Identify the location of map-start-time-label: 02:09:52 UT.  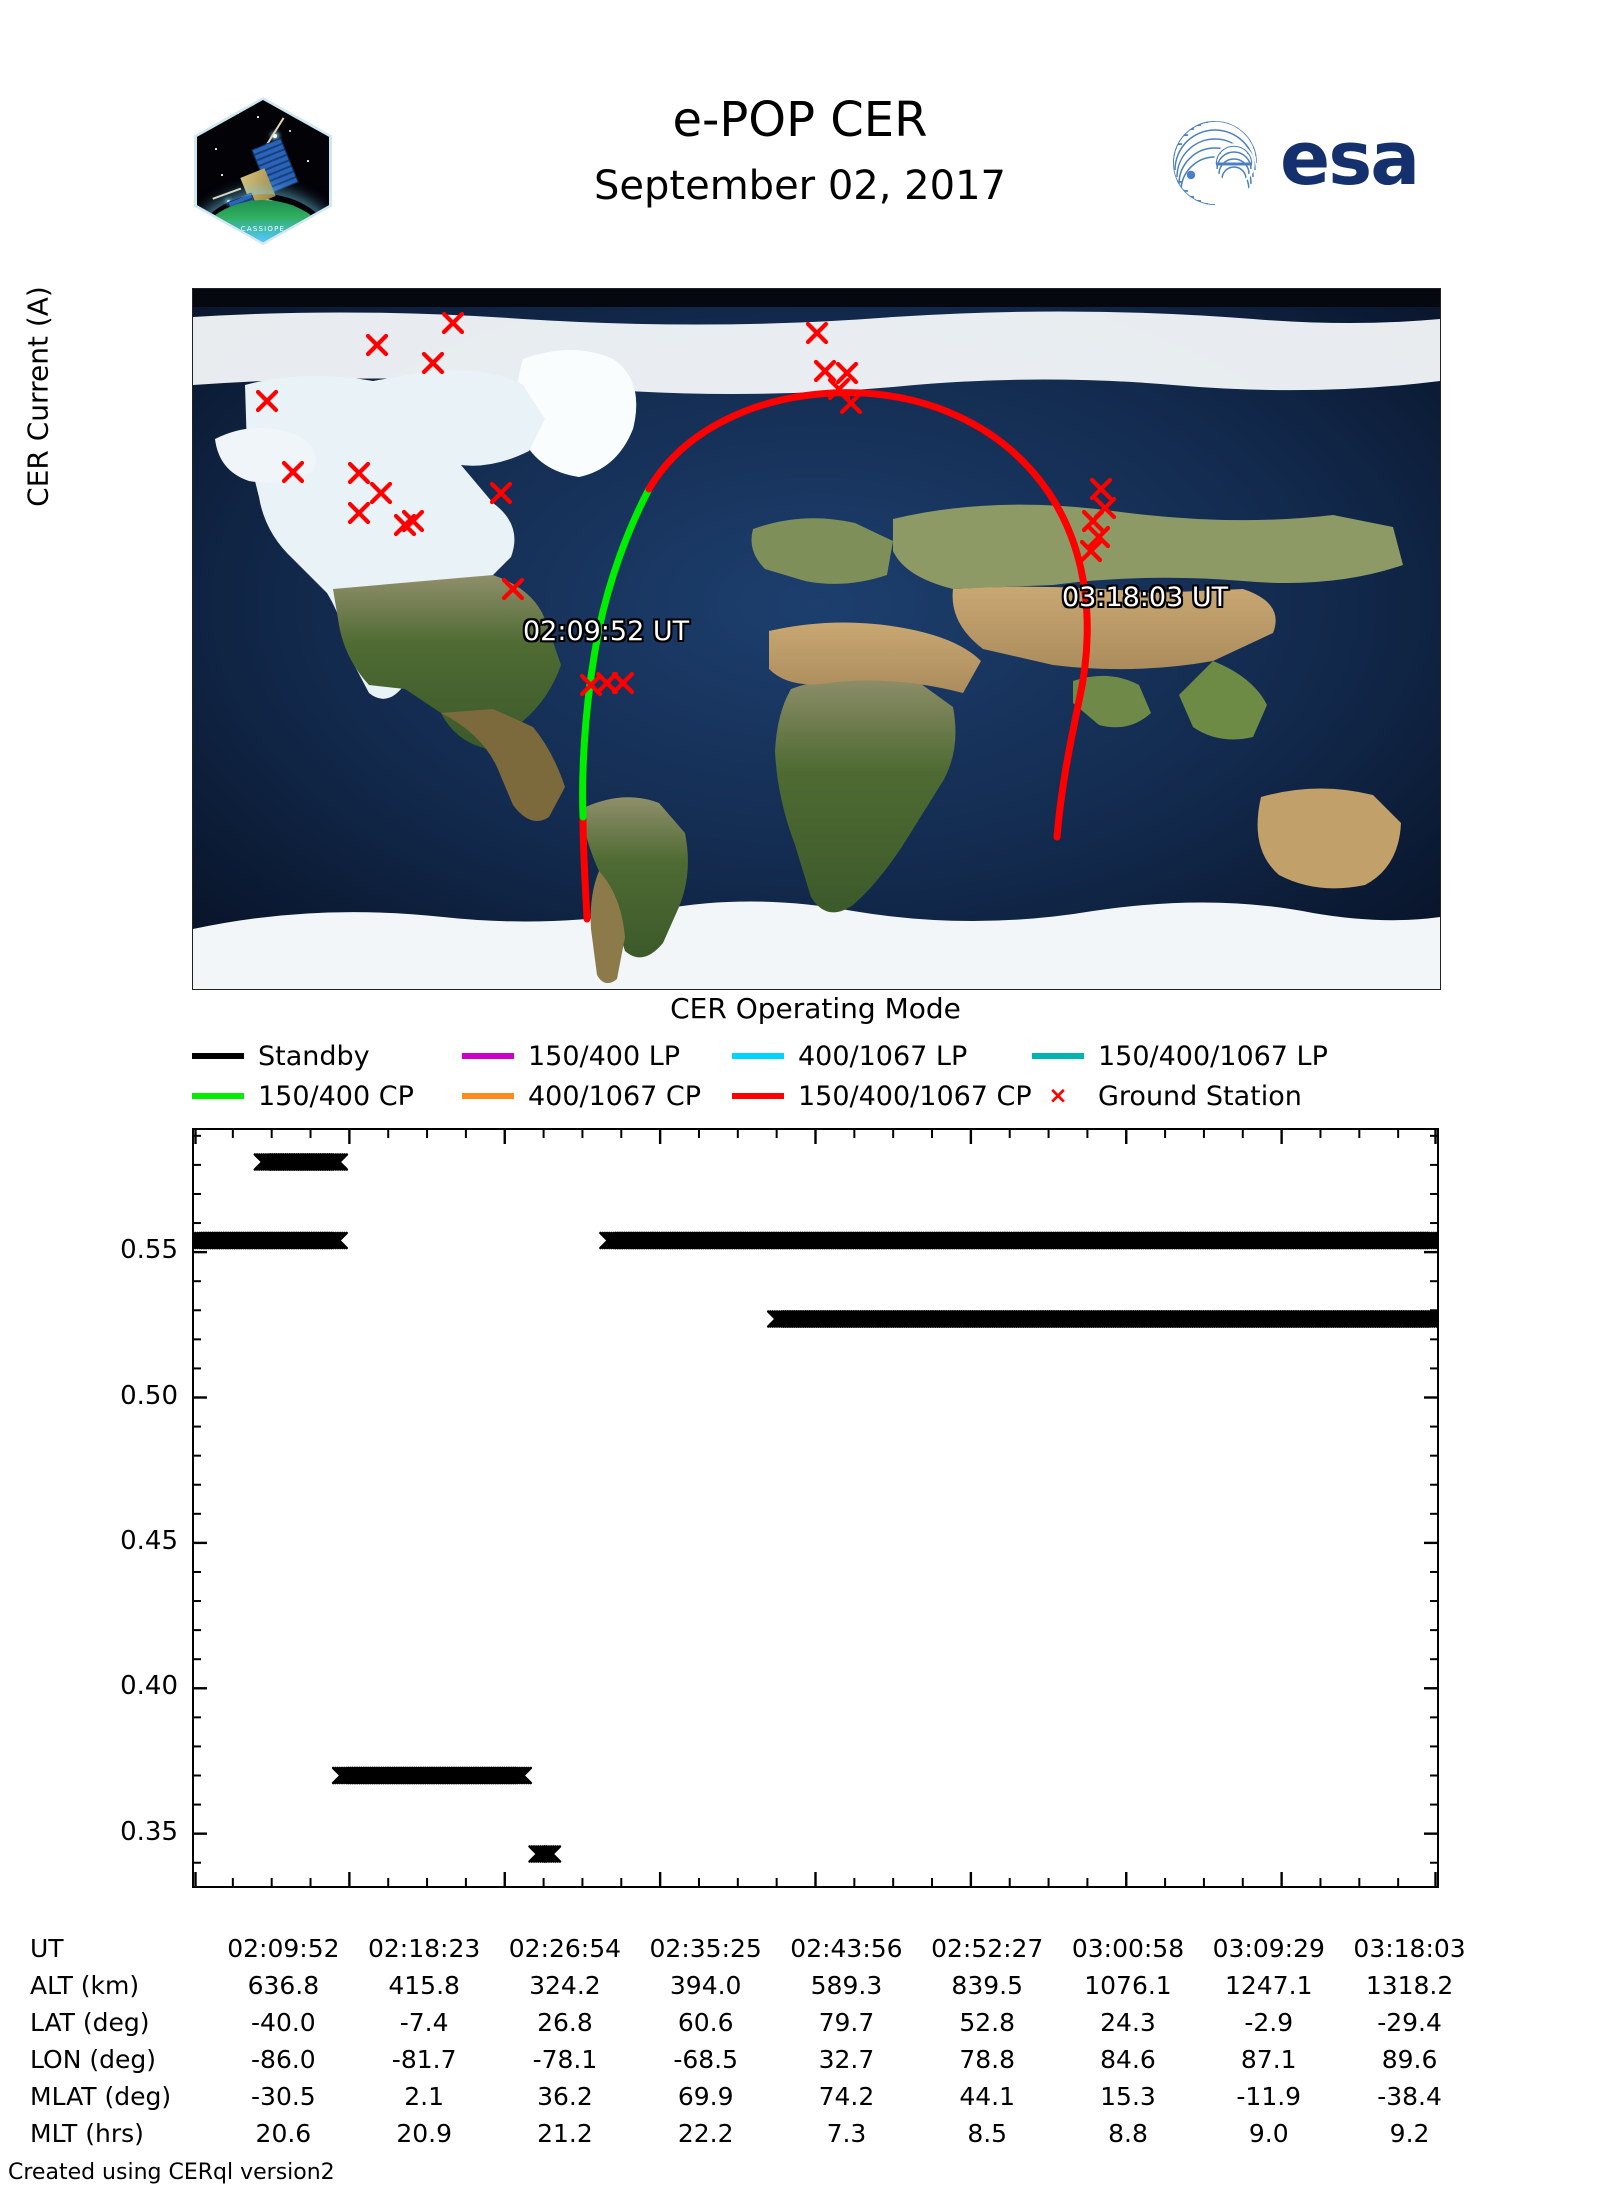
(606, 631).